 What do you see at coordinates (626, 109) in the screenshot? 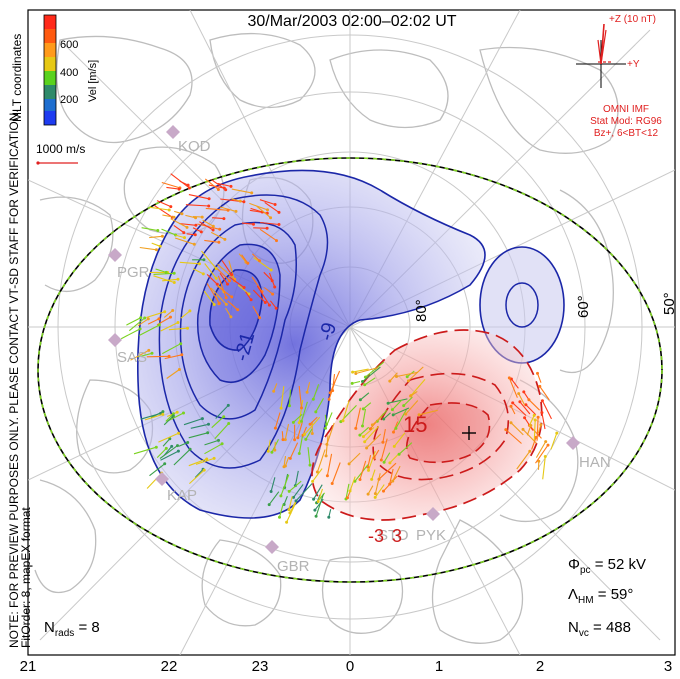
I see `imf-source: OMNI IMF` at bounding box center [626, 109].